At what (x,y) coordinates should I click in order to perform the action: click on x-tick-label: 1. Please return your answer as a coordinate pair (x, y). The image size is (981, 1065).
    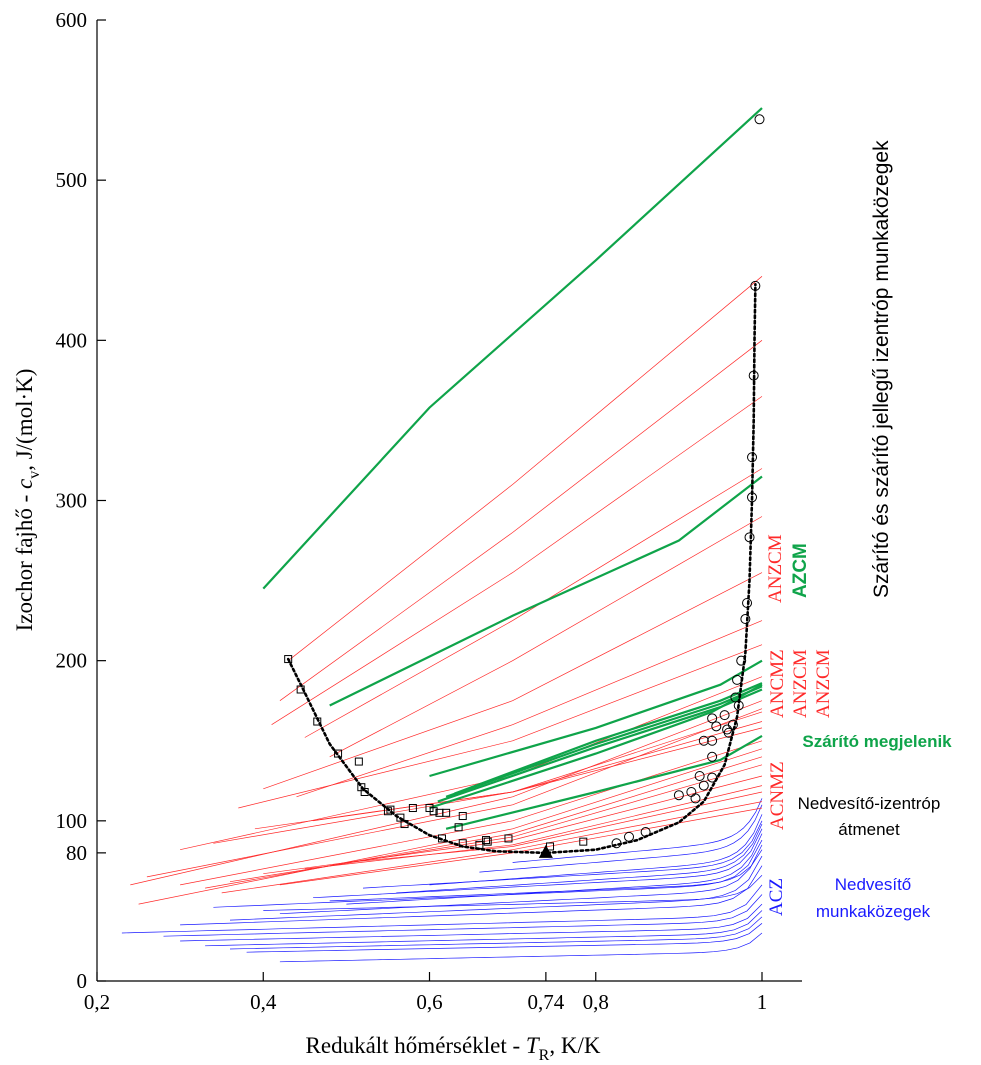
    Looking at the image, I should click on (762, 1002).